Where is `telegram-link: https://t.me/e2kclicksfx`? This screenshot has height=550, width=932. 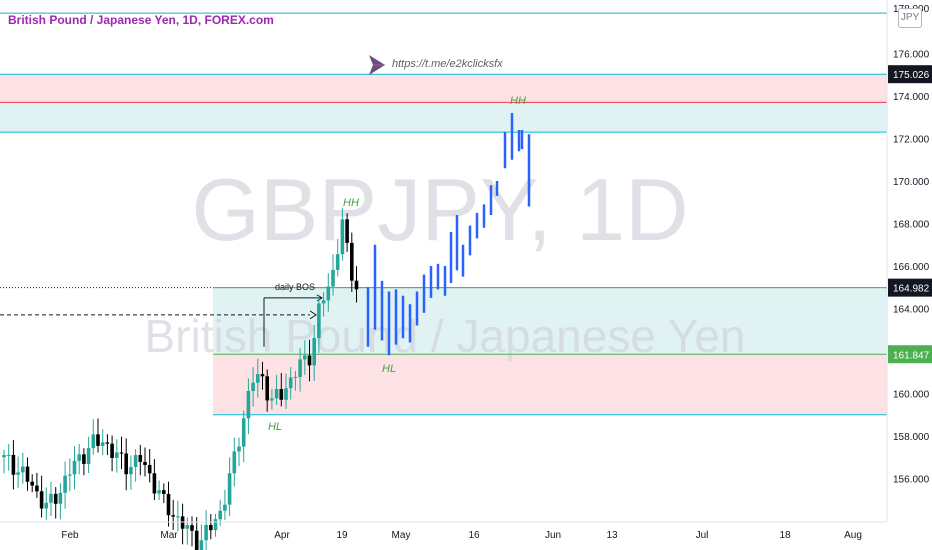 telegram-link: https://t.me/e2kclicksfx is located at coordinates (447, 64).